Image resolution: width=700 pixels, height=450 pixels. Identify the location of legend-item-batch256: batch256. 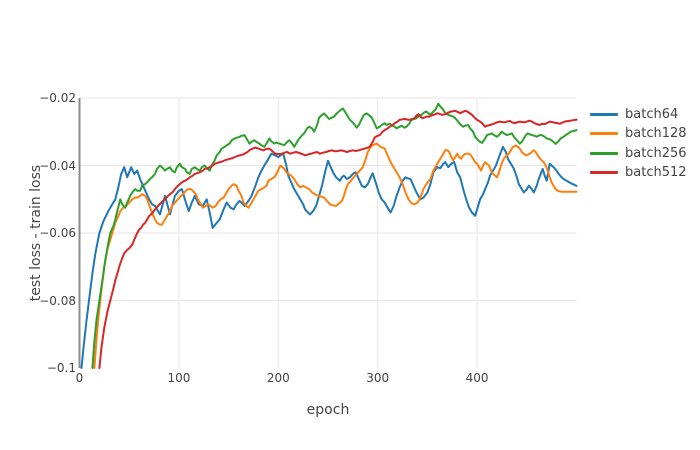
(638, 153).